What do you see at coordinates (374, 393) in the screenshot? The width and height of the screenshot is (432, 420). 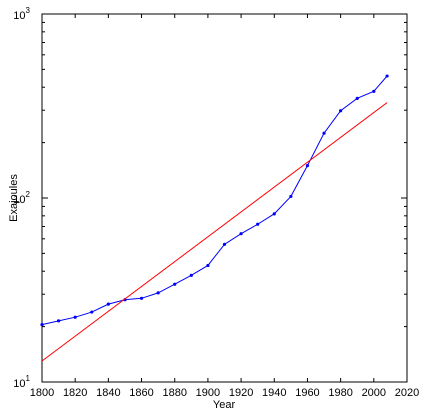 I see `x-tick-label: 2000` at bounding box center [374, 393].